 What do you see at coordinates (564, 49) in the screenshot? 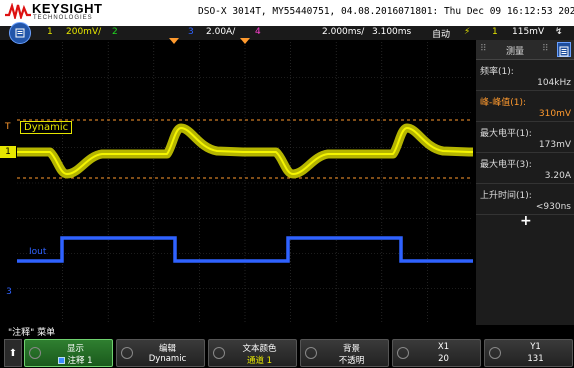
I see `panel-menu-icon` at bounding box center [564, 49].